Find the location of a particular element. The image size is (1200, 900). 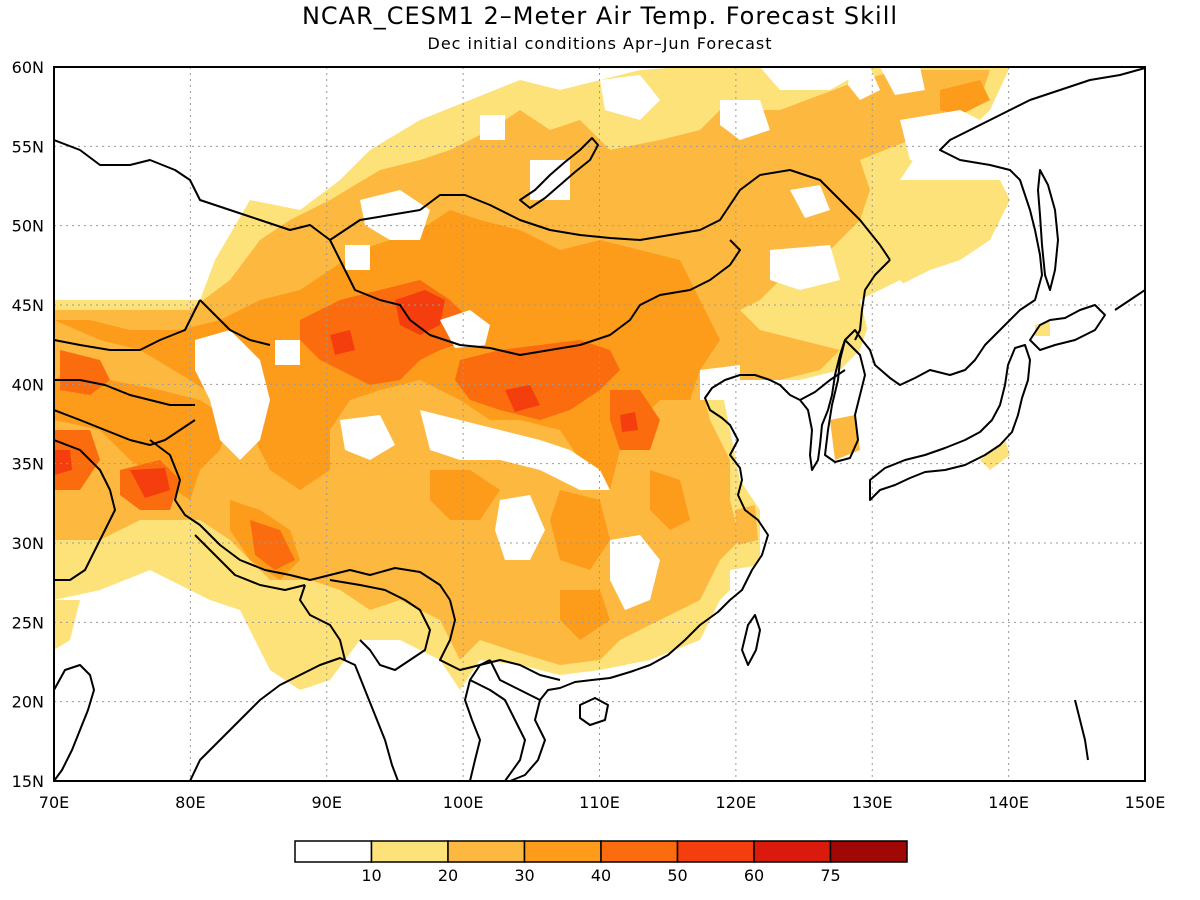

coastline-bengal is located at coordinates (74, 722).